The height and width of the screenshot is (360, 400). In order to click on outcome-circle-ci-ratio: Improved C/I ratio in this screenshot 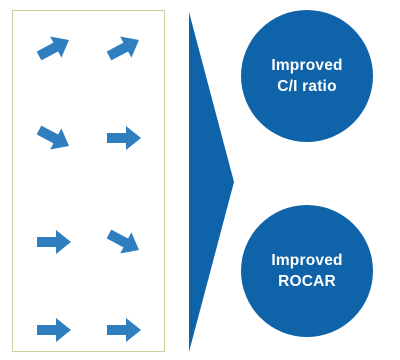, I will do `click(307, 76)`.